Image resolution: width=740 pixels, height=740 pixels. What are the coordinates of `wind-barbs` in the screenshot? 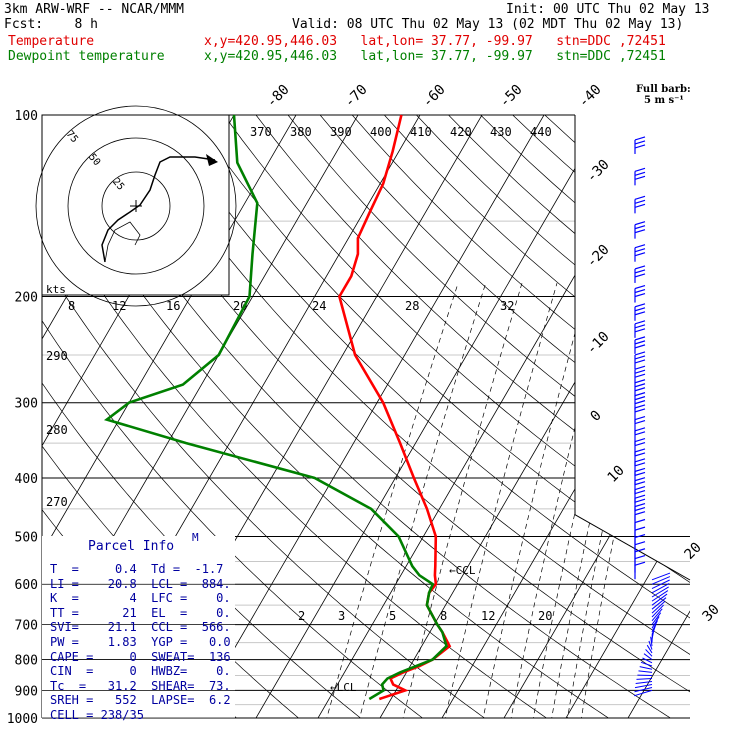 It's located at (652, 416).